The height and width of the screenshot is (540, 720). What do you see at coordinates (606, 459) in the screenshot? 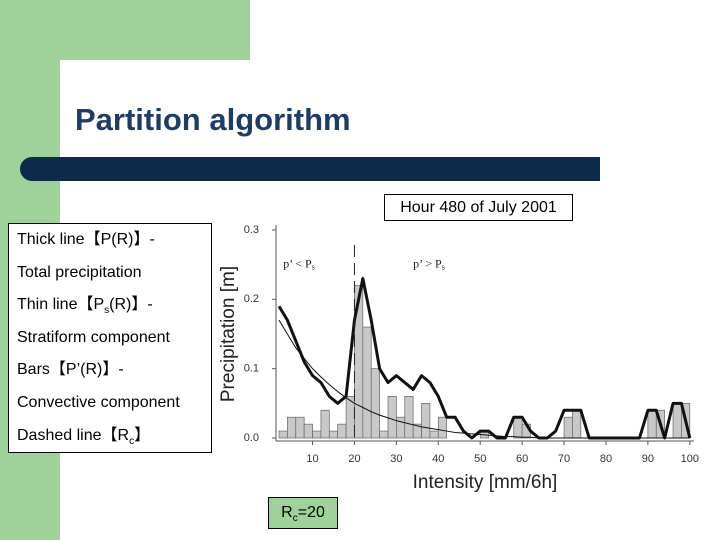
I see `x-tick-label: 80` at bounding box center [606, 459].